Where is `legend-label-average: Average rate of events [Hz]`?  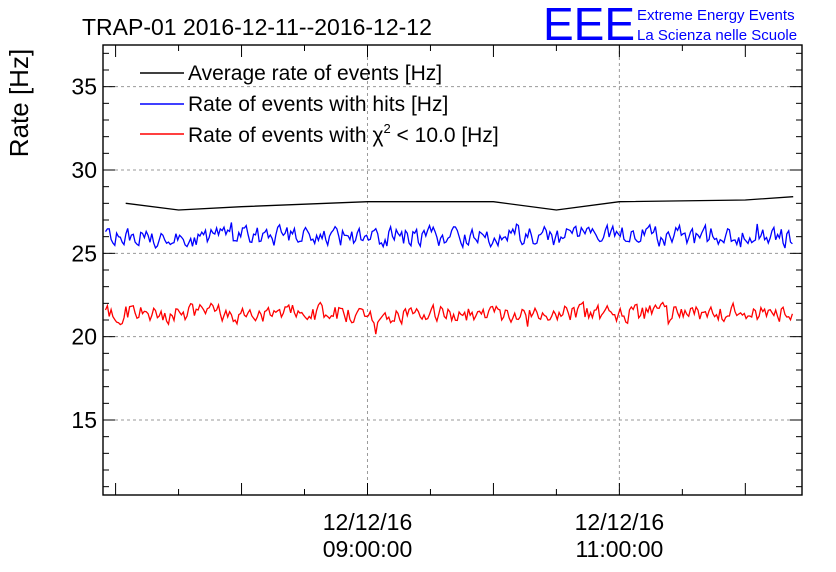 legend-label-average: Average rate of events [Hz] is located at coordinates (315, 73).